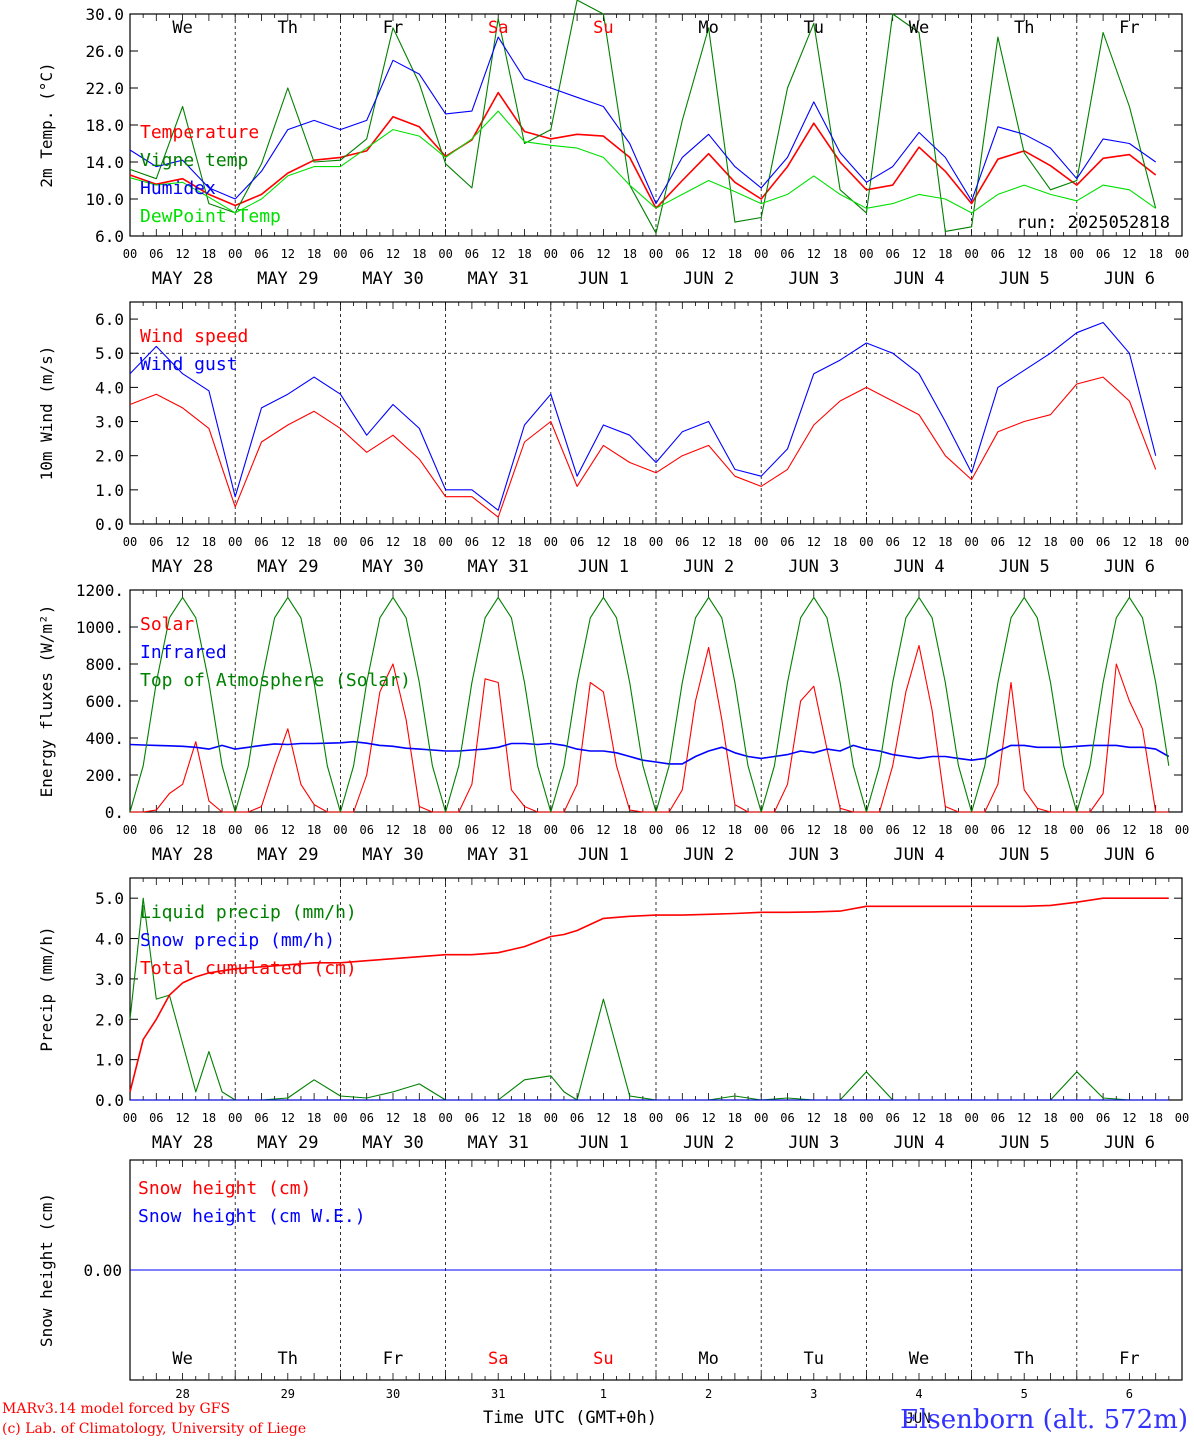  Describe the element at coordinates (393, 1394) in the screenshot. I see `day-number-label: 30` at that location.